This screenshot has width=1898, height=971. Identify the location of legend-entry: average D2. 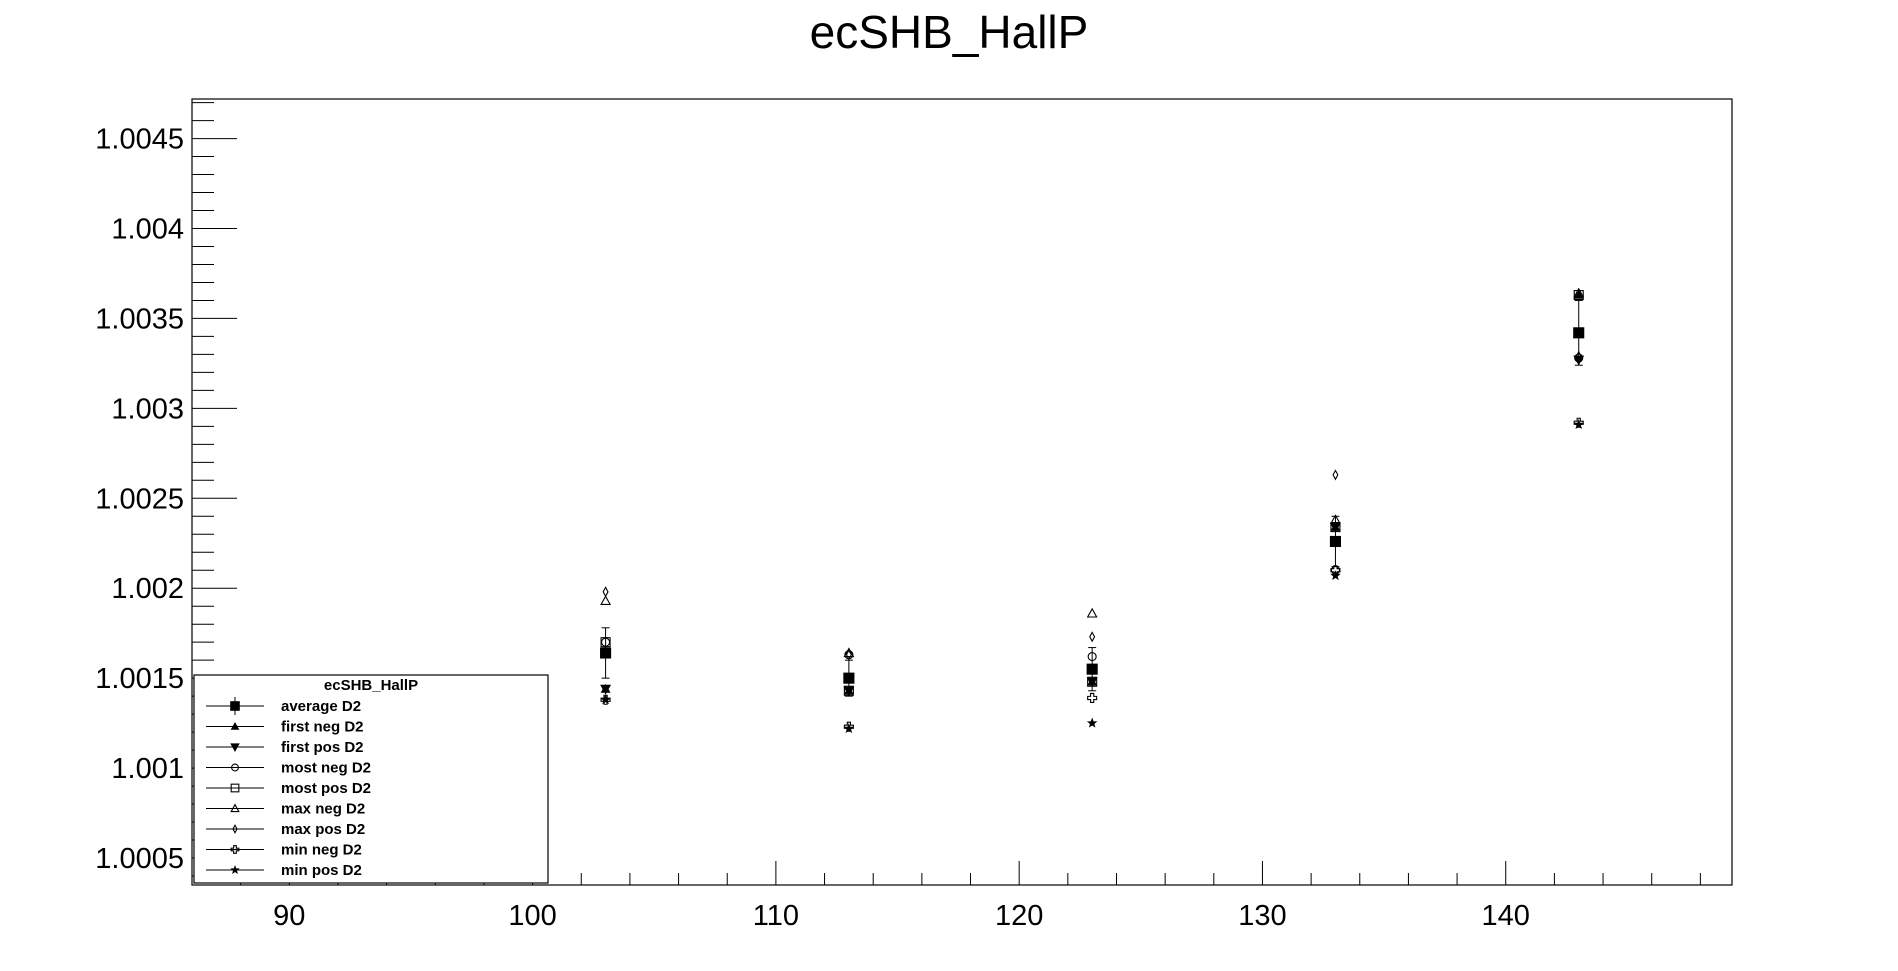
(283, 706).